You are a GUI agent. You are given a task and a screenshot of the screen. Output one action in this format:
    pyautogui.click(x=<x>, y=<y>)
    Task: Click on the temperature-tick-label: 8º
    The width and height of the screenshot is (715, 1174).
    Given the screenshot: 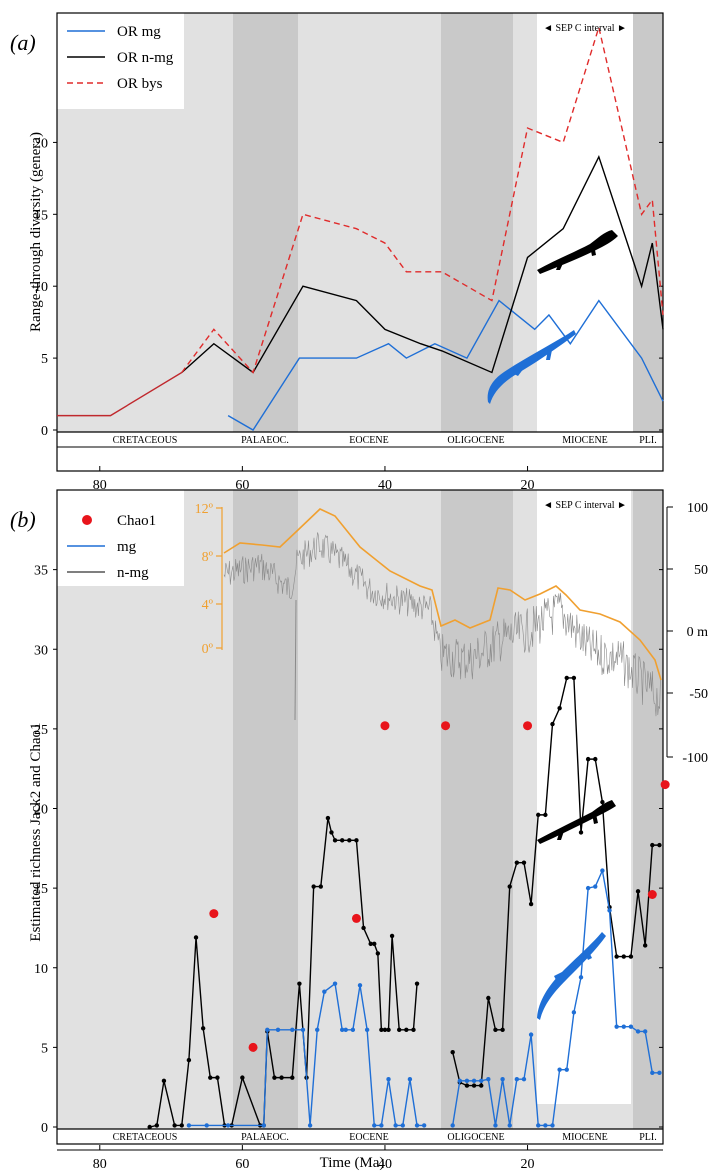 What is the action you would take?
    pyautogui.click(x=208, y=557)
    